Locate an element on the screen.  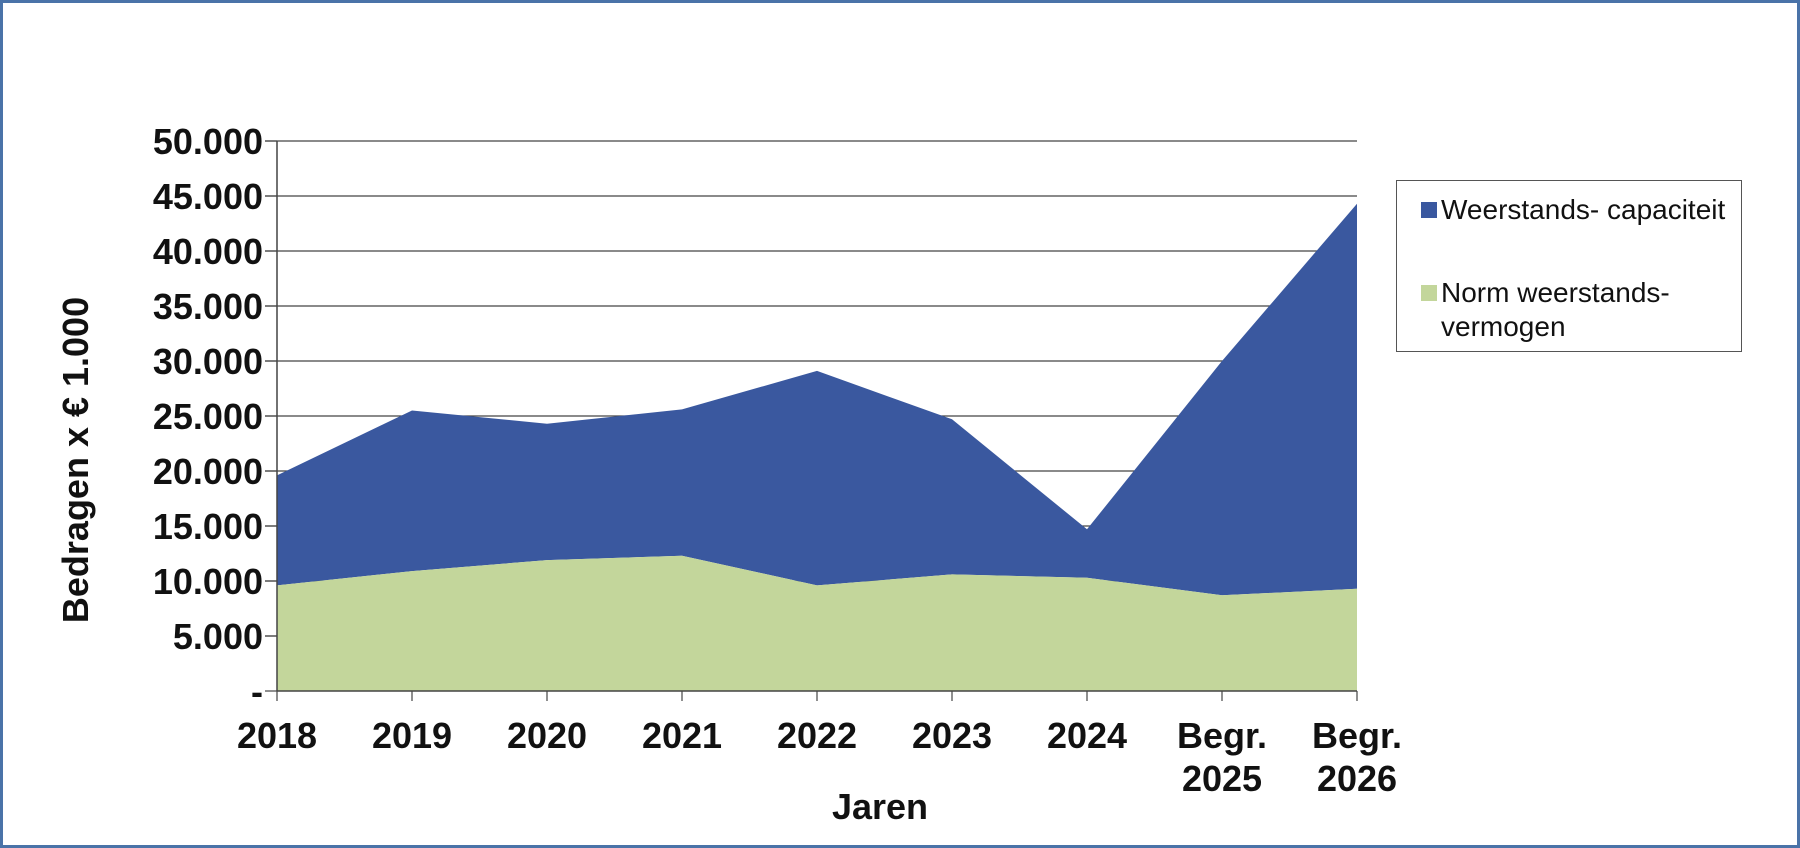
y-tick-label: - is located at coordinates (257, 691).